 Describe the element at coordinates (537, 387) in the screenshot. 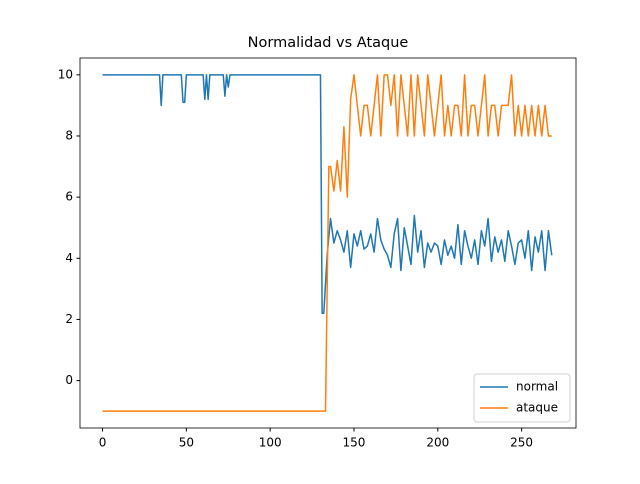

I see `legend-label: normal` at that location.